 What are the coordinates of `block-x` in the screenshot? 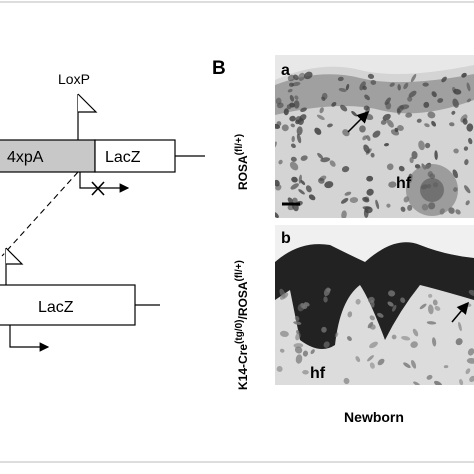 It's located at (98, 188).